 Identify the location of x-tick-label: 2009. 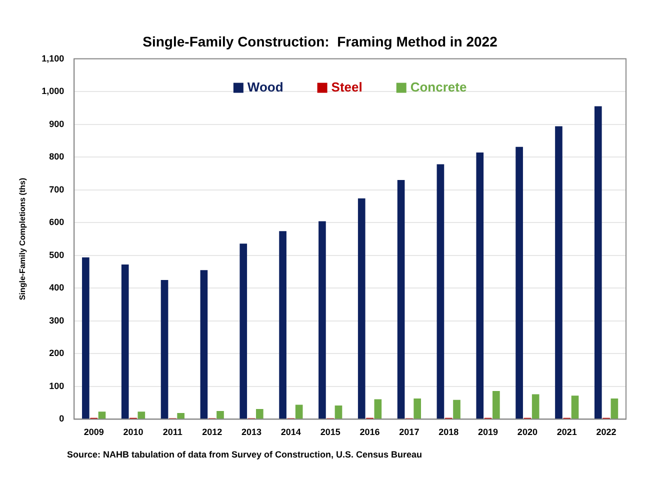
(94, 432).